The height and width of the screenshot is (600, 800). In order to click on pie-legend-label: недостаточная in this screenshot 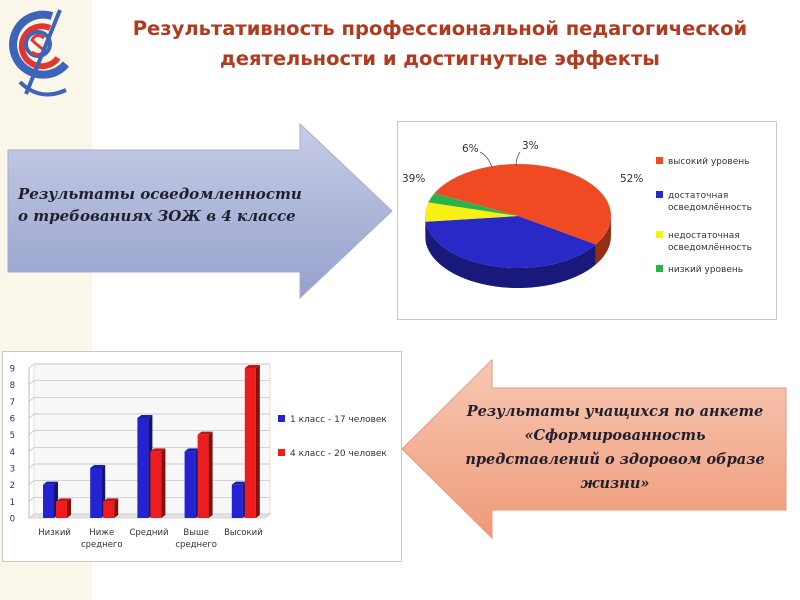, I will do `click(704, 236)`.